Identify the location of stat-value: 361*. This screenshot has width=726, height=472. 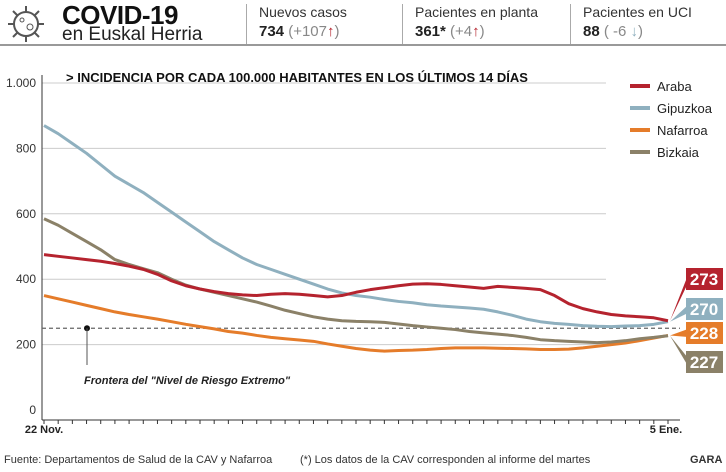
(430, 31).